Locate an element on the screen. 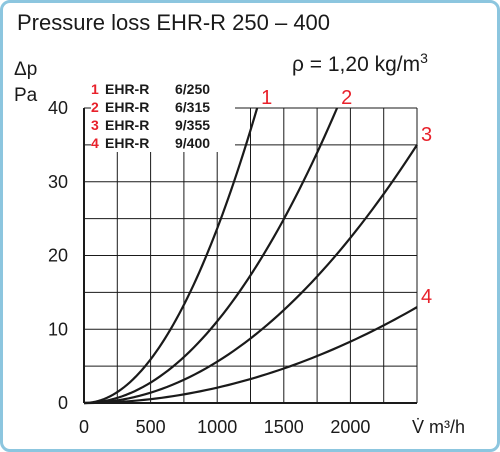  legend-size: 6/315 is located at coordinates (193, 107).